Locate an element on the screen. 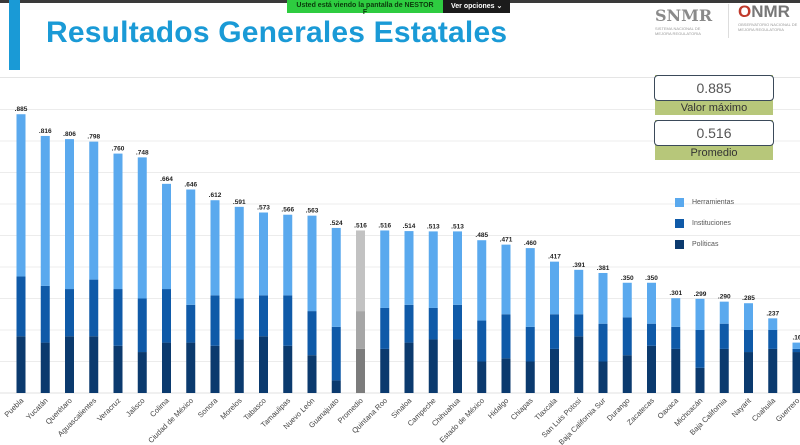 The width and height of the screenshot is (800, 445). max-value-card: 0.885 Valor máximo is located at coordinates (714, 95).